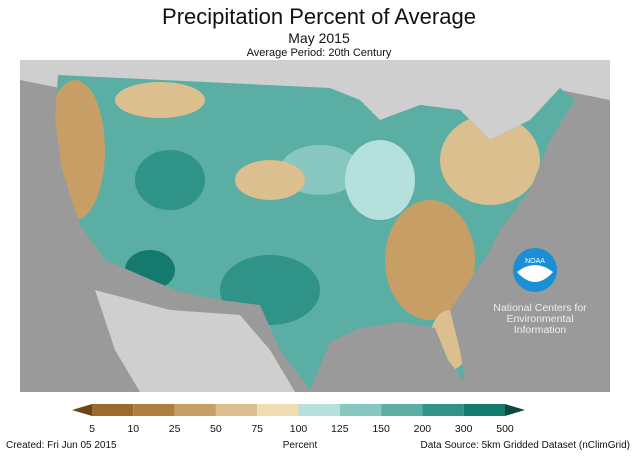 The width and height of the screenshot is (638, 460). I want to click on mexico, so click(195, 341).